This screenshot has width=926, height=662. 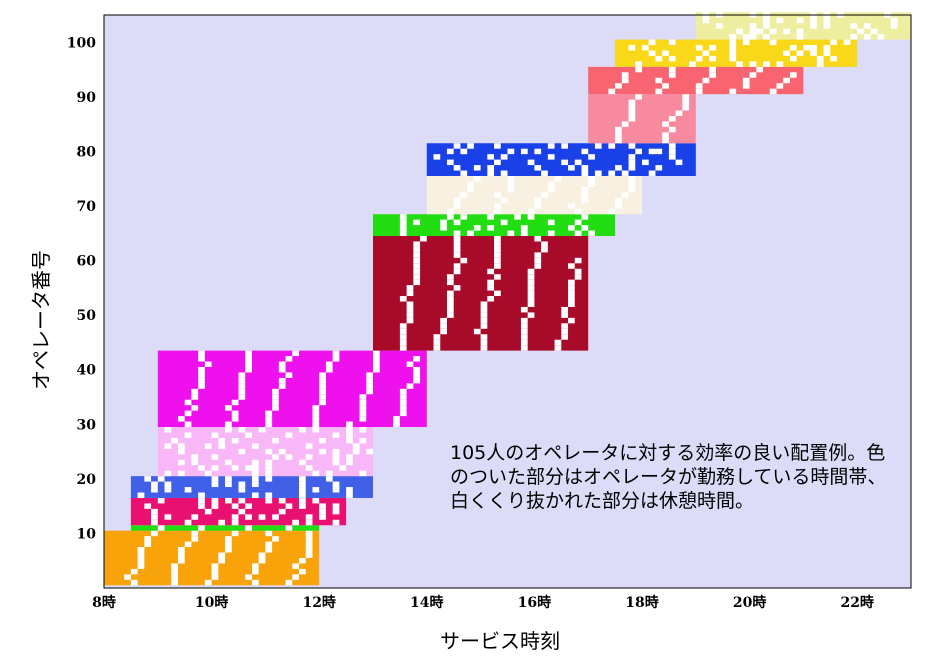 What do you see at coordinates (856, 602) in the screenshot?
I see `x-tick-label: 22時` at bounding box center [856, 602].